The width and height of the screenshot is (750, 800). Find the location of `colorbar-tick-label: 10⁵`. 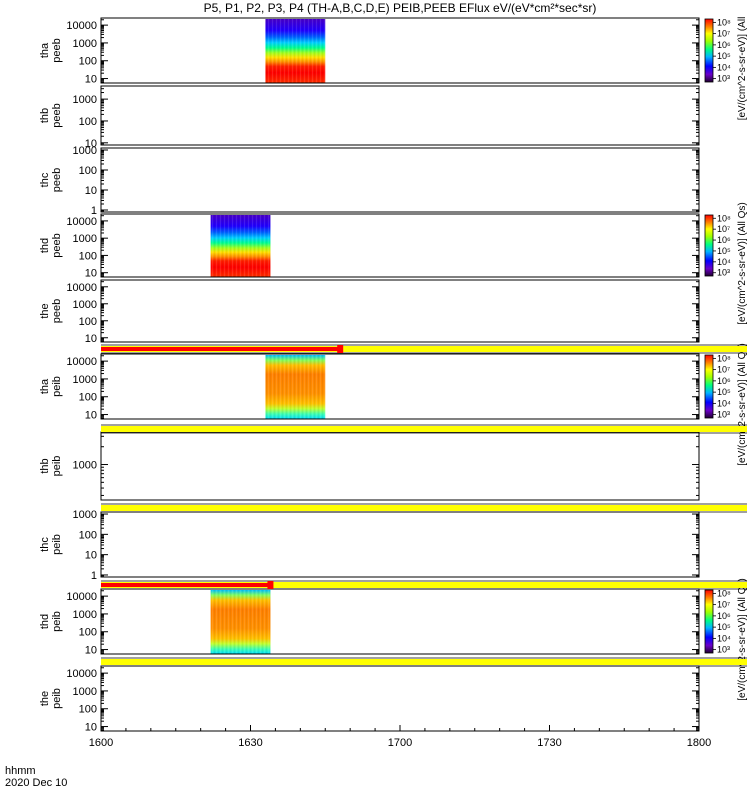

colorbar-tick-label: 10⁵ is located at coordinates (724, 627).